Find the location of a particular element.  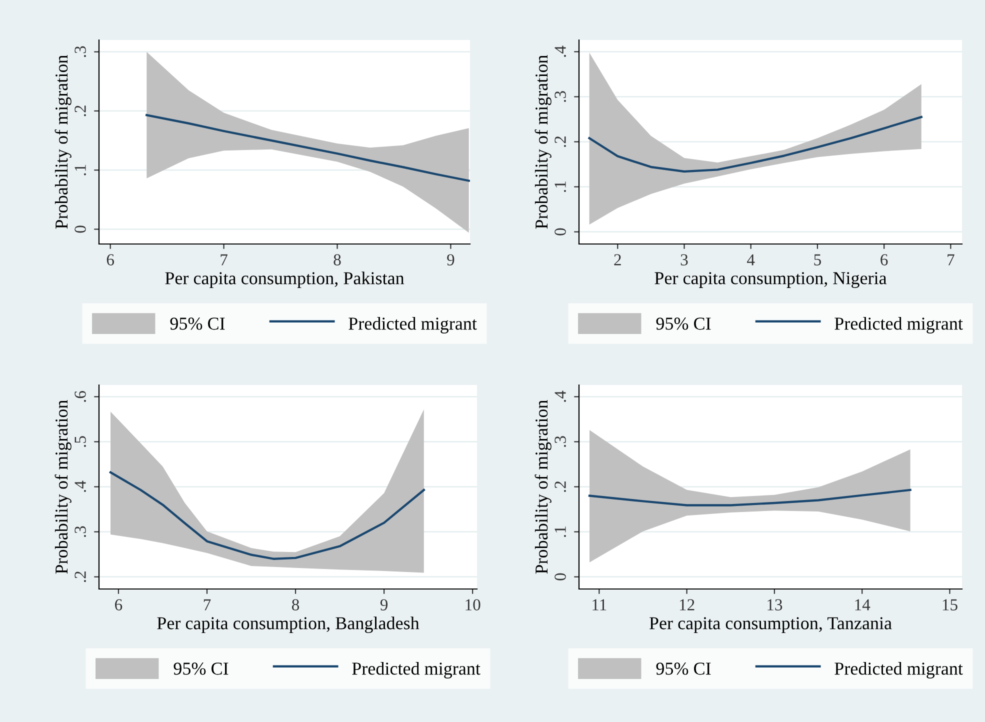

x-tick-label: 15 is located at coordinates (950, 604).